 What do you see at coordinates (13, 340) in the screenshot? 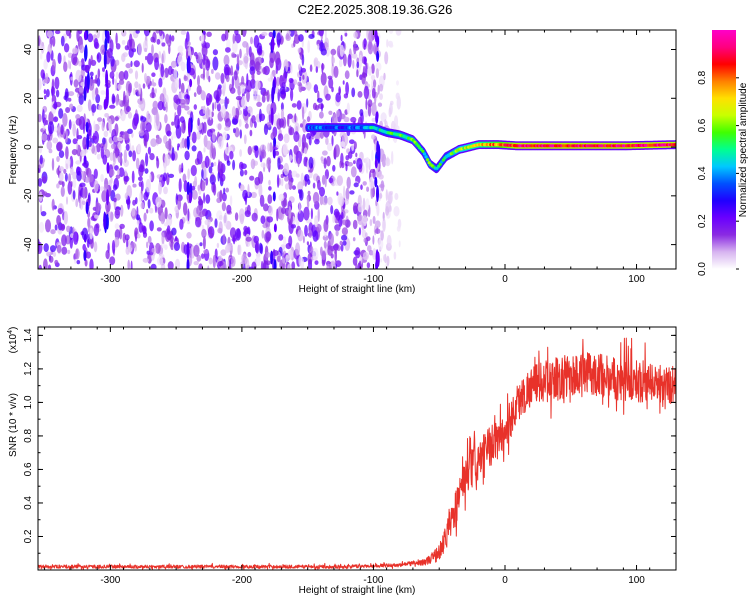
I see `snr-y-multiplier: (x104)` at bounding box center [13, 340].